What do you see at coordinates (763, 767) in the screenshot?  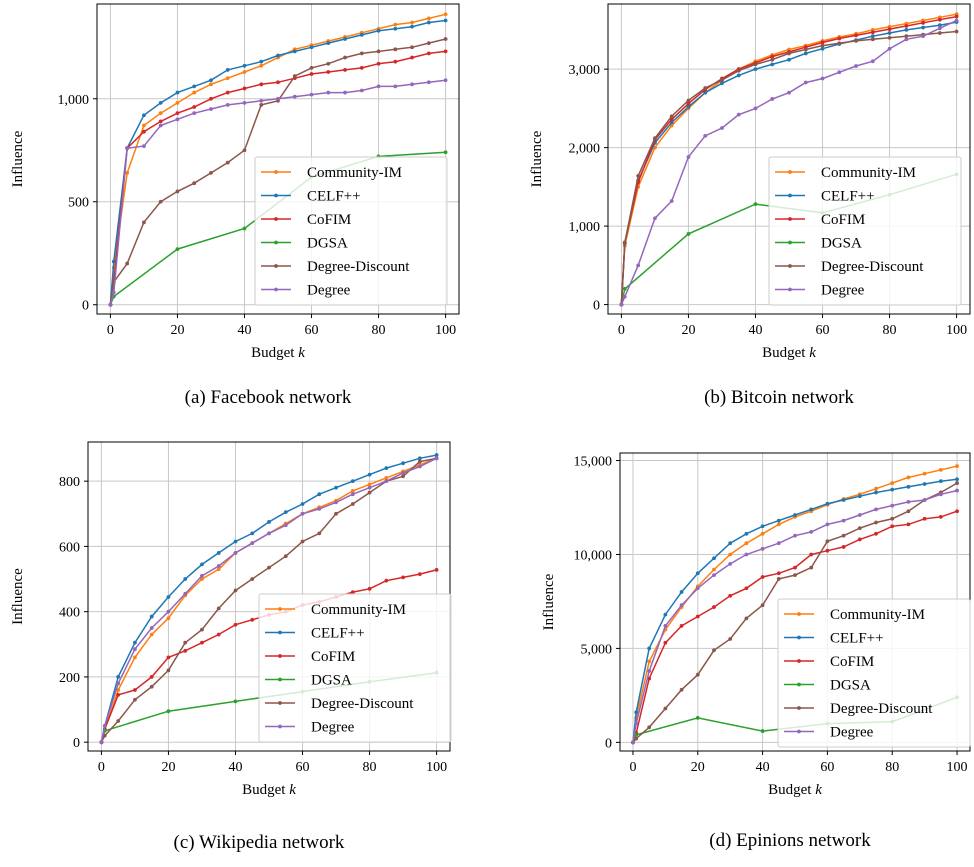 I see `x-tick-label: 40` at bounding box center [763, 767].